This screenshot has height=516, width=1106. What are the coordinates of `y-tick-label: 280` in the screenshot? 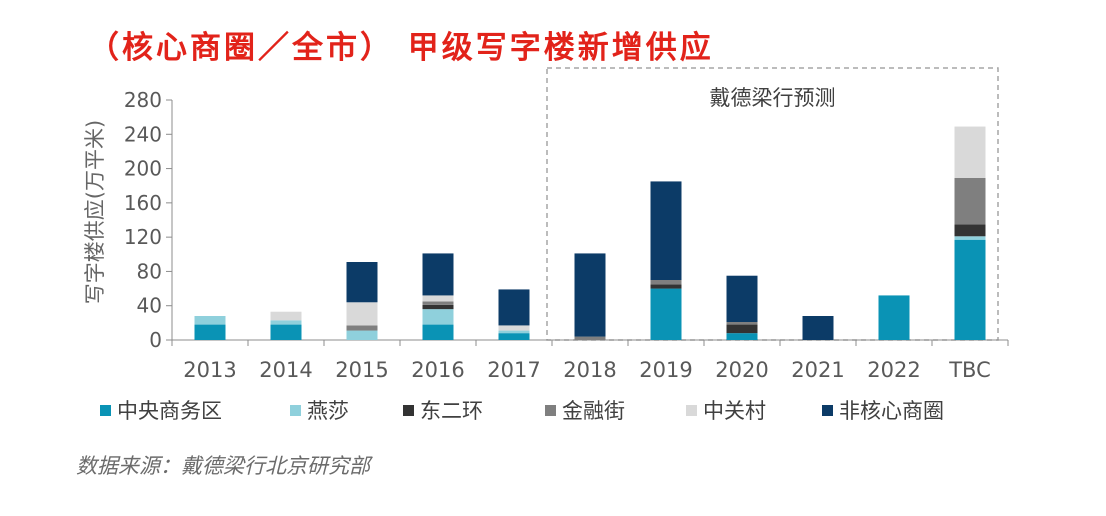 It's located at (143, 100).